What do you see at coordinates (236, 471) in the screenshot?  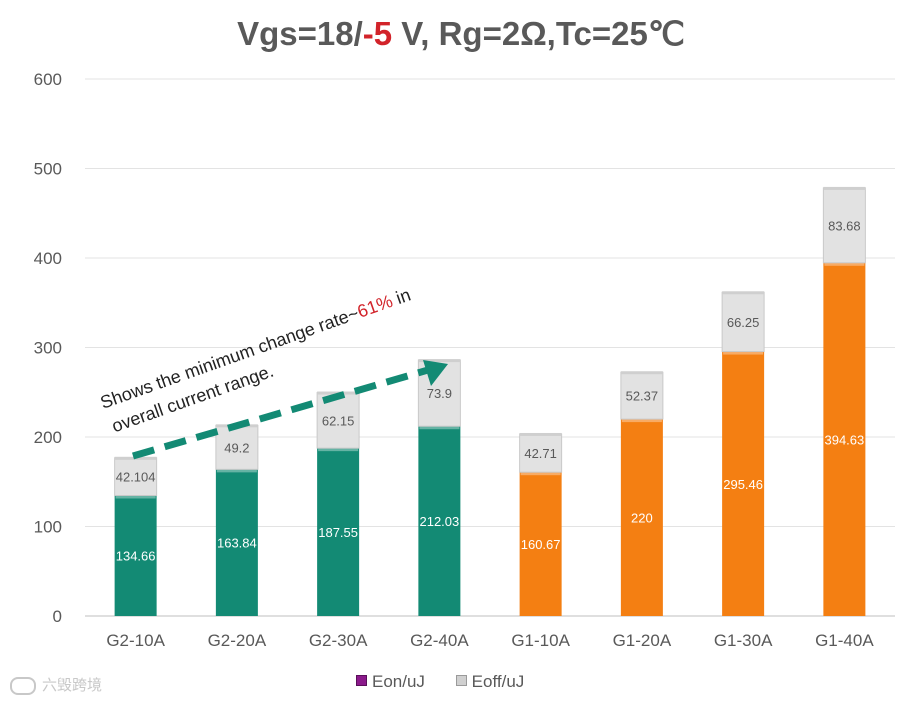 I see `bar-eon-highlight-G2-20A` at bounding box center [236, 471].